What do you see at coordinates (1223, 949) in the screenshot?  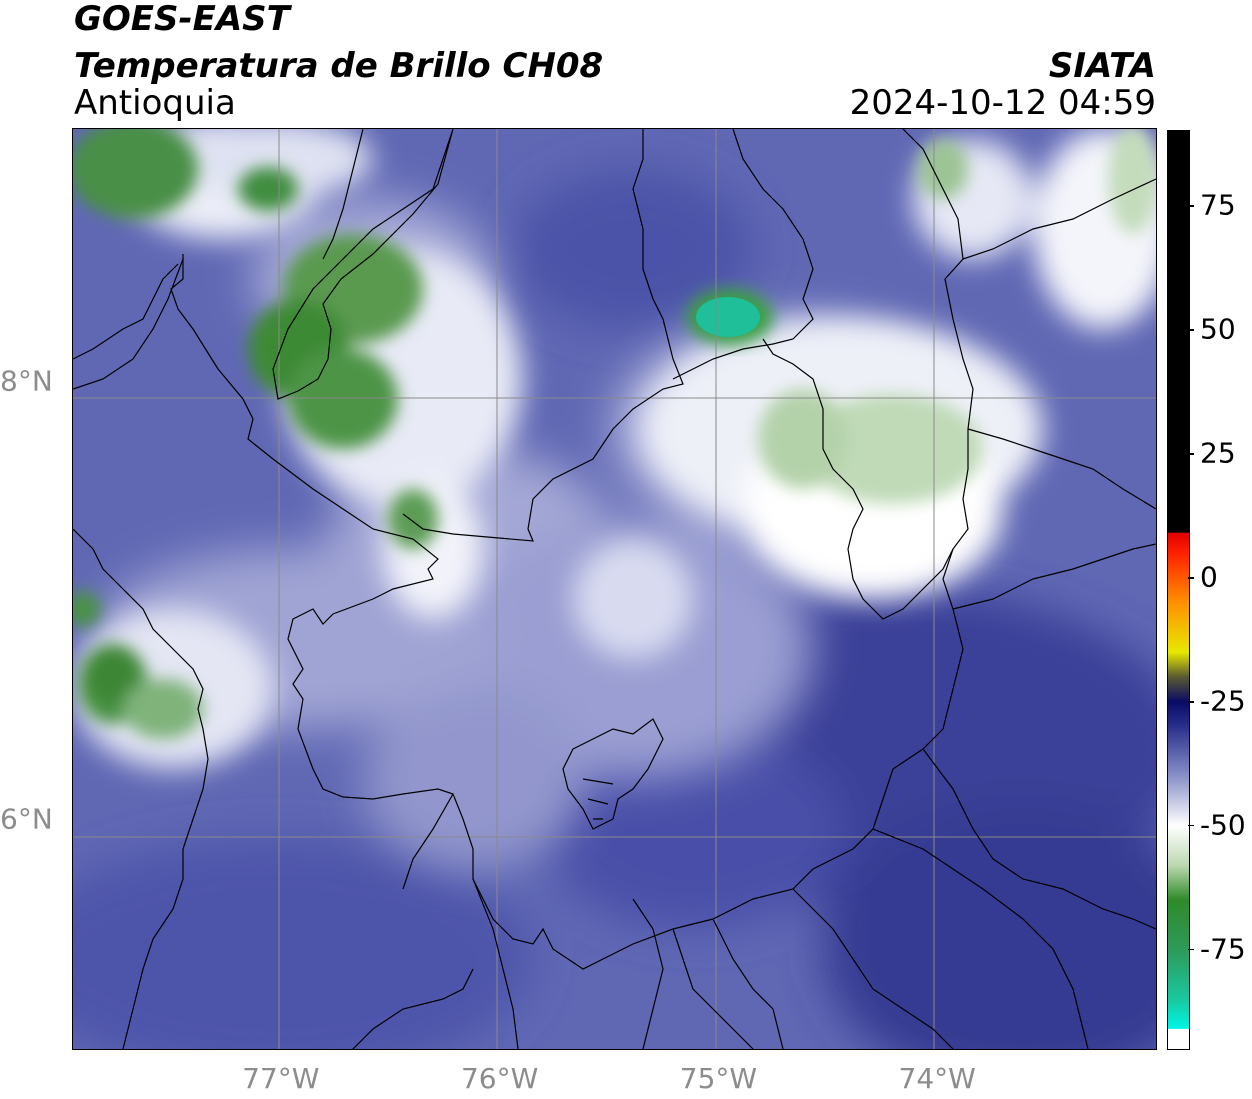 I see `colorbar-tick-label: -75` at bounding box center [1223, 949].